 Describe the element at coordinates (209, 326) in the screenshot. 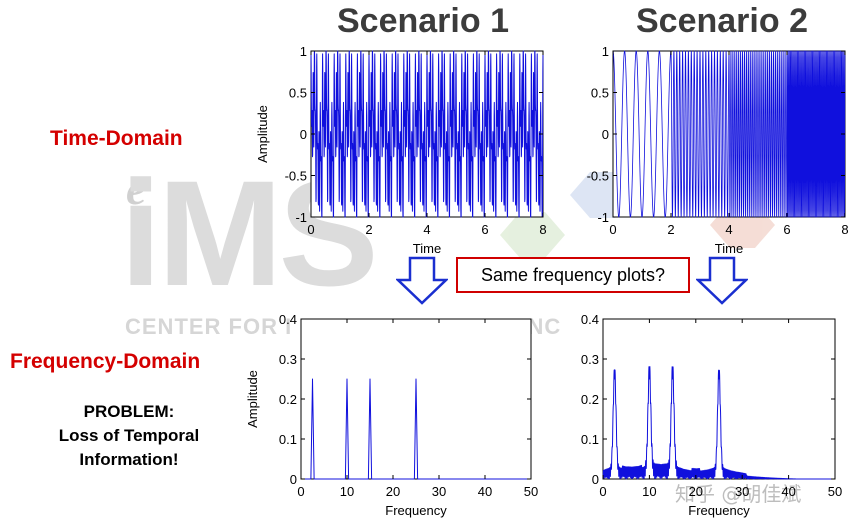

I see `watermark-tagline-left: CENTER FOR I` at that location.